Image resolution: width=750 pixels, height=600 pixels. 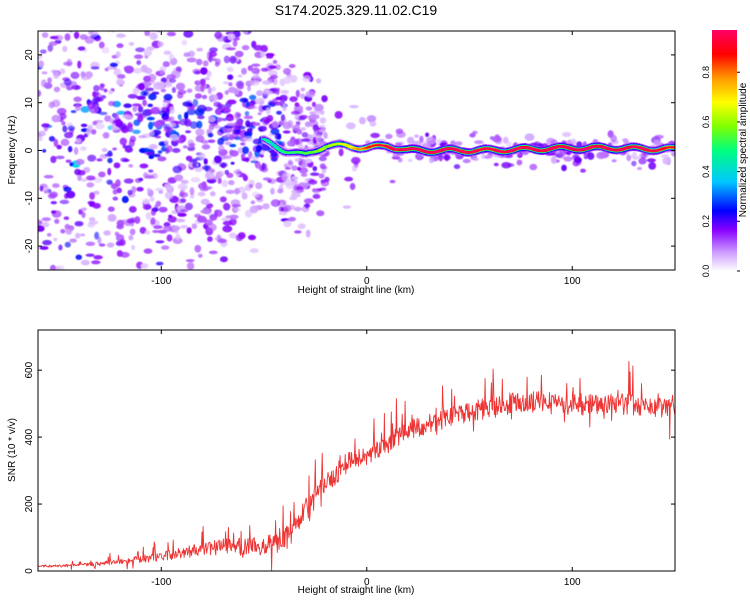 What do you see at coordinates (572, 281) in the screenshot?
I see `x-tick-label: 100` at bounding box center [572, 281].